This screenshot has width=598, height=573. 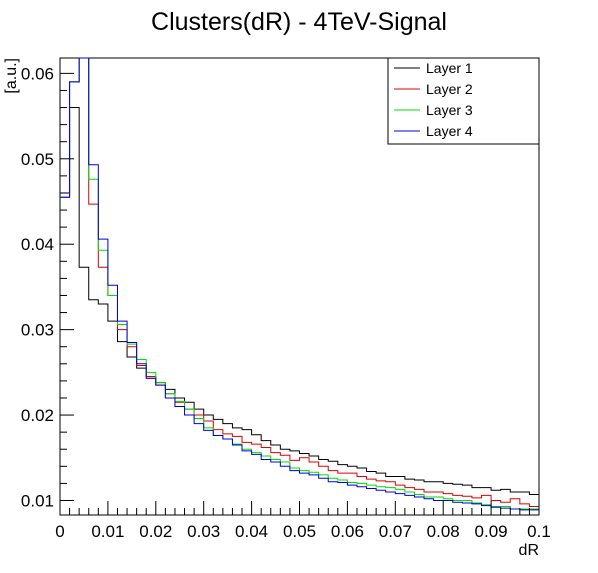 I want to click on legend-entry-layer-1: Layer 1, so click(x=449, y=68).